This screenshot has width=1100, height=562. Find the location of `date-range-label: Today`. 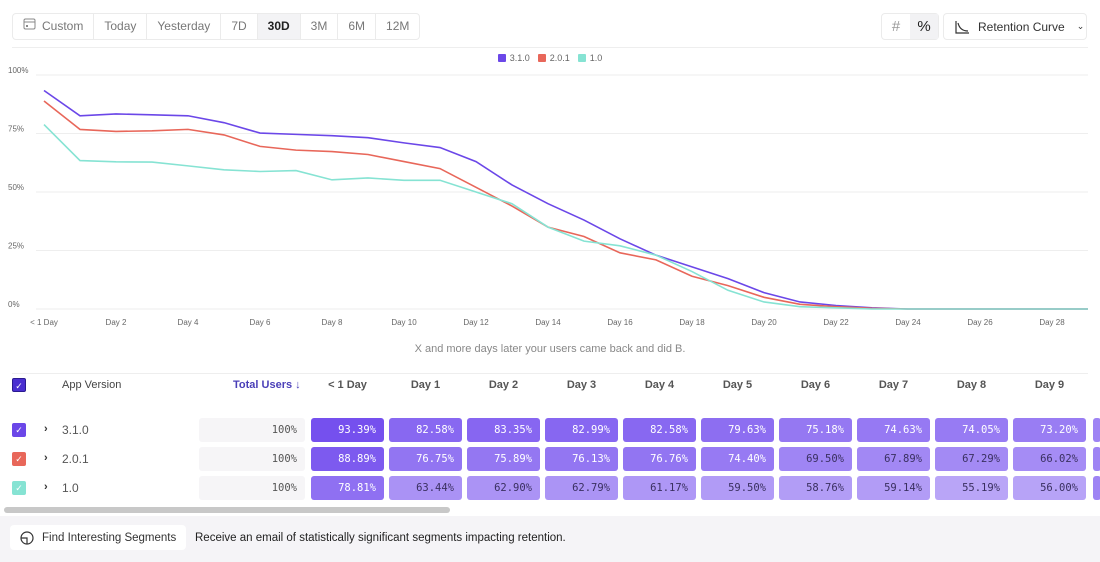

date-range-label: Today is located at coordinates (120, 26).